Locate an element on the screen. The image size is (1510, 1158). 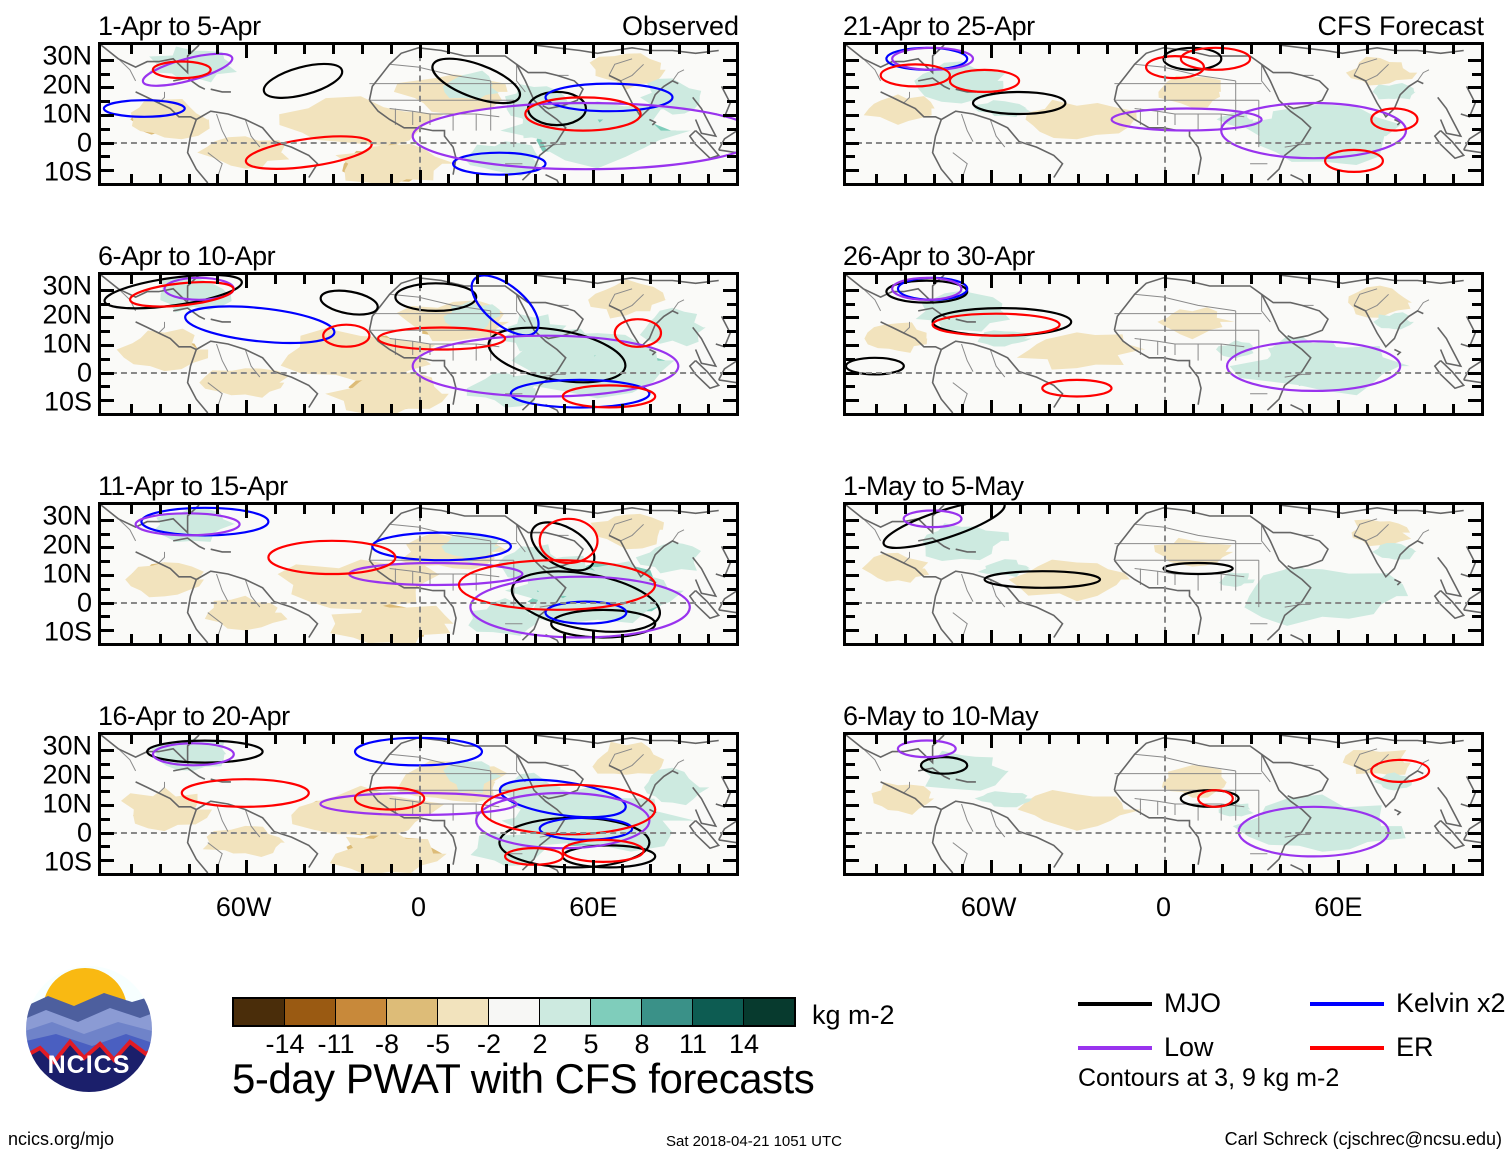
legend-line-swatch is located at coordinates (1115, 1047).